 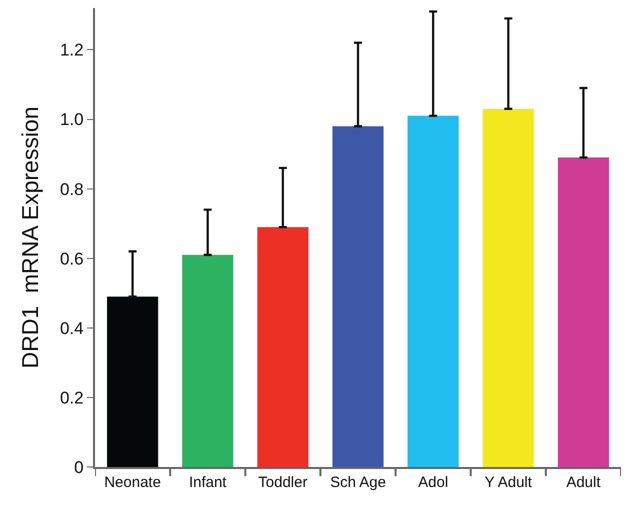 What do you see at coordinates (132, 482) in the screenshot?
I see `x-tick-label: Neonate` at bounding box center [132, 482].